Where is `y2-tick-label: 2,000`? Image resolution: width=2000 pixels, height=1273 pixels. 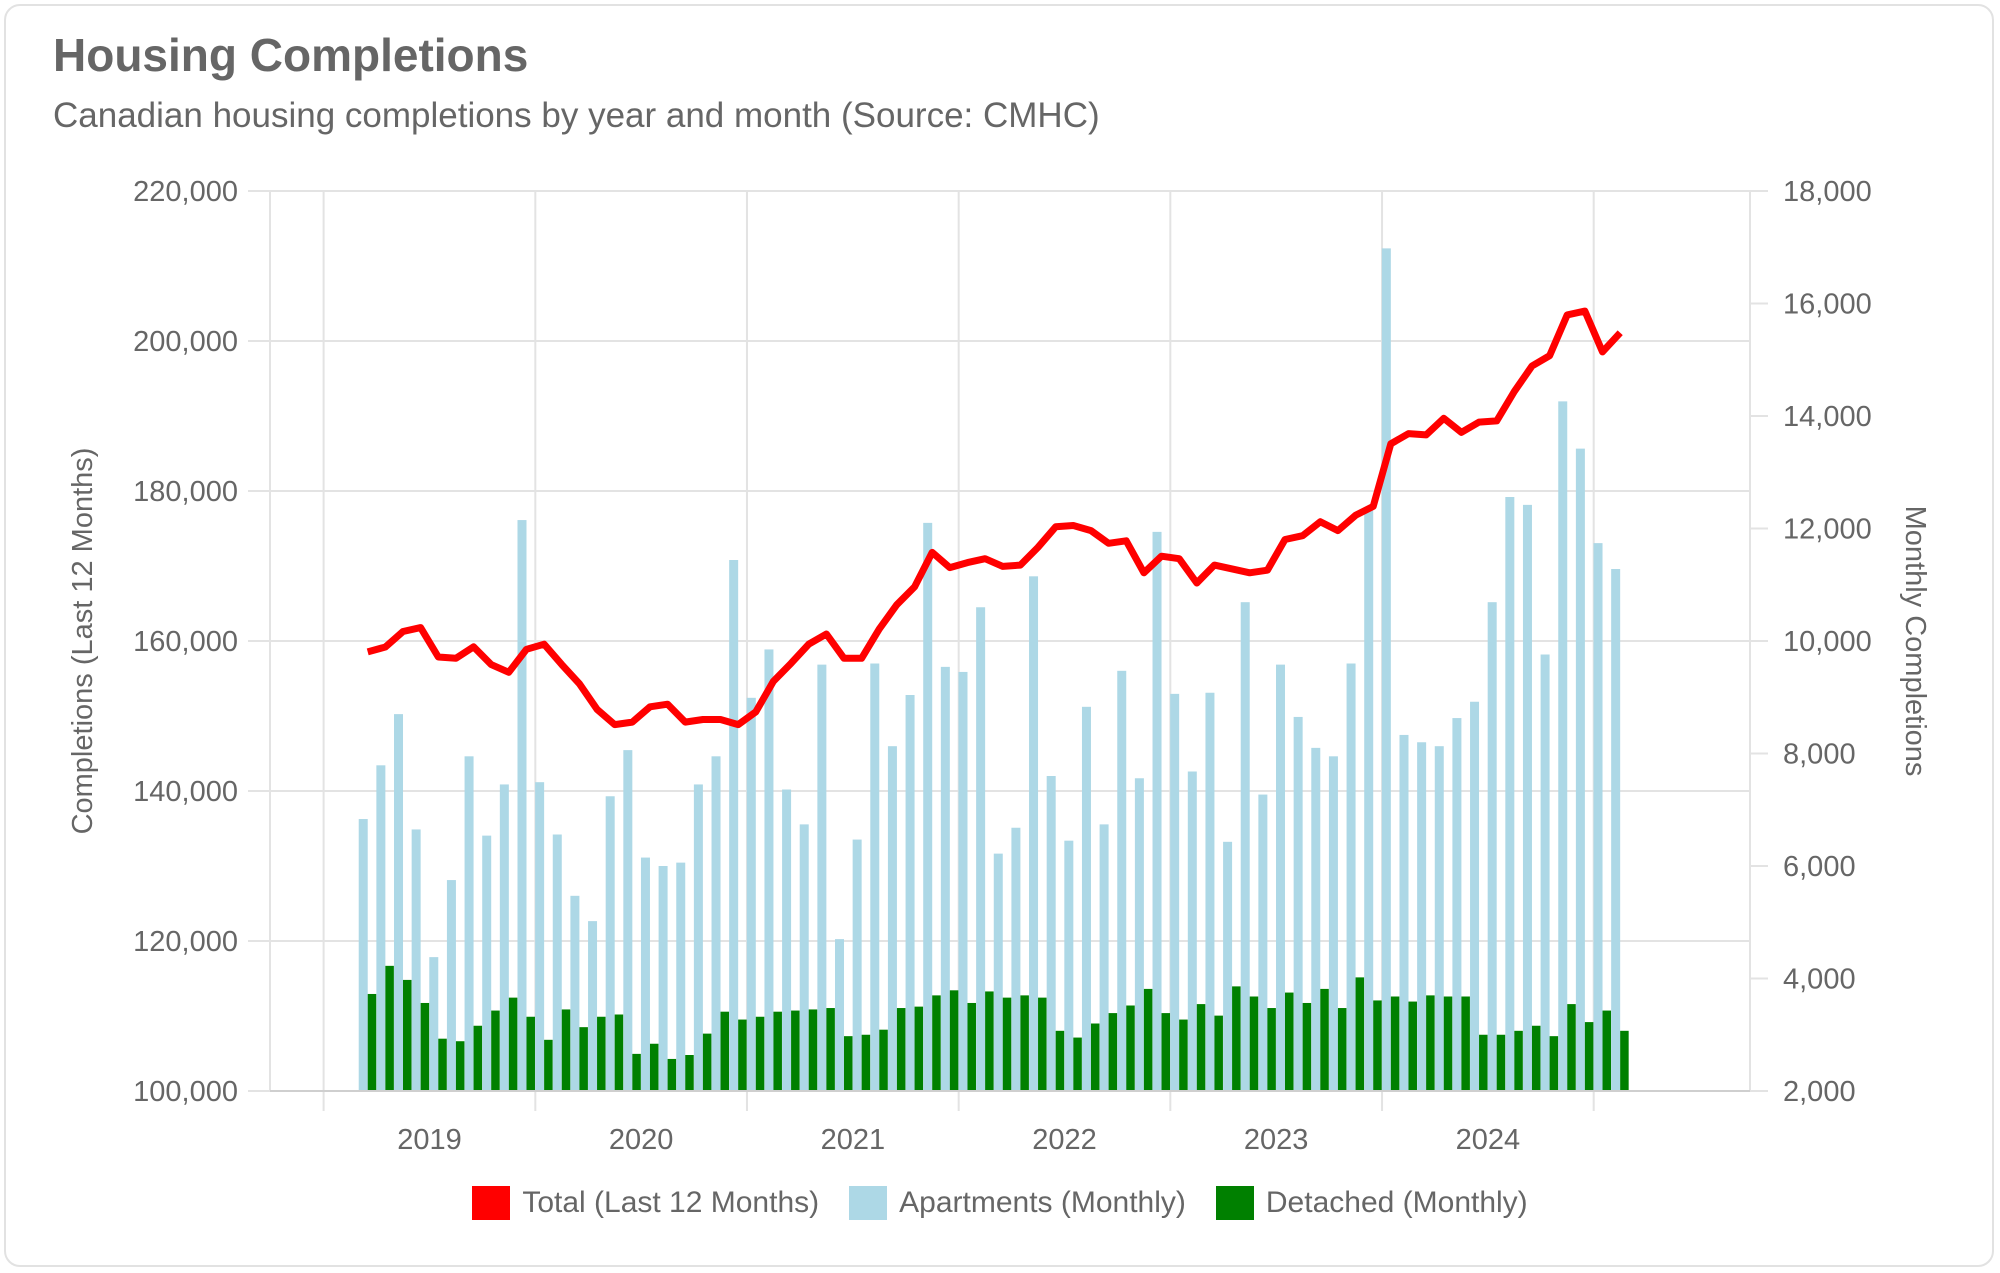 y2-tick-label: 2,000 is located at coordinates (1819, 1092).